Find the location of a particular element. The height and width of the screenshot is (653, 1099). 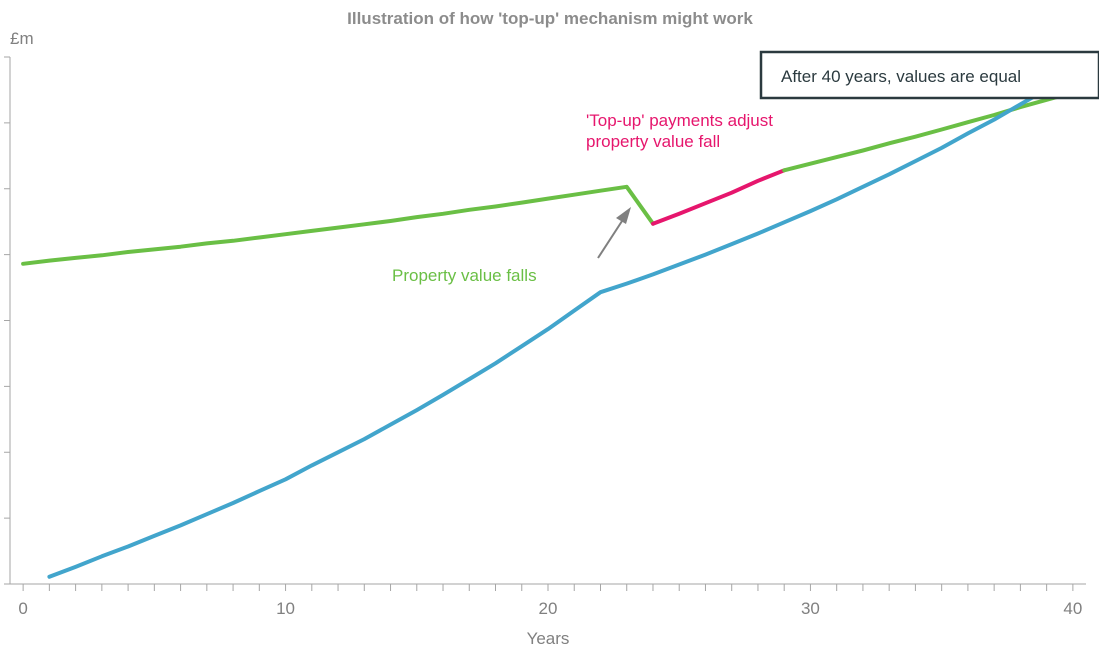

x-axis-title: Years is located at coordinates (548, 638).